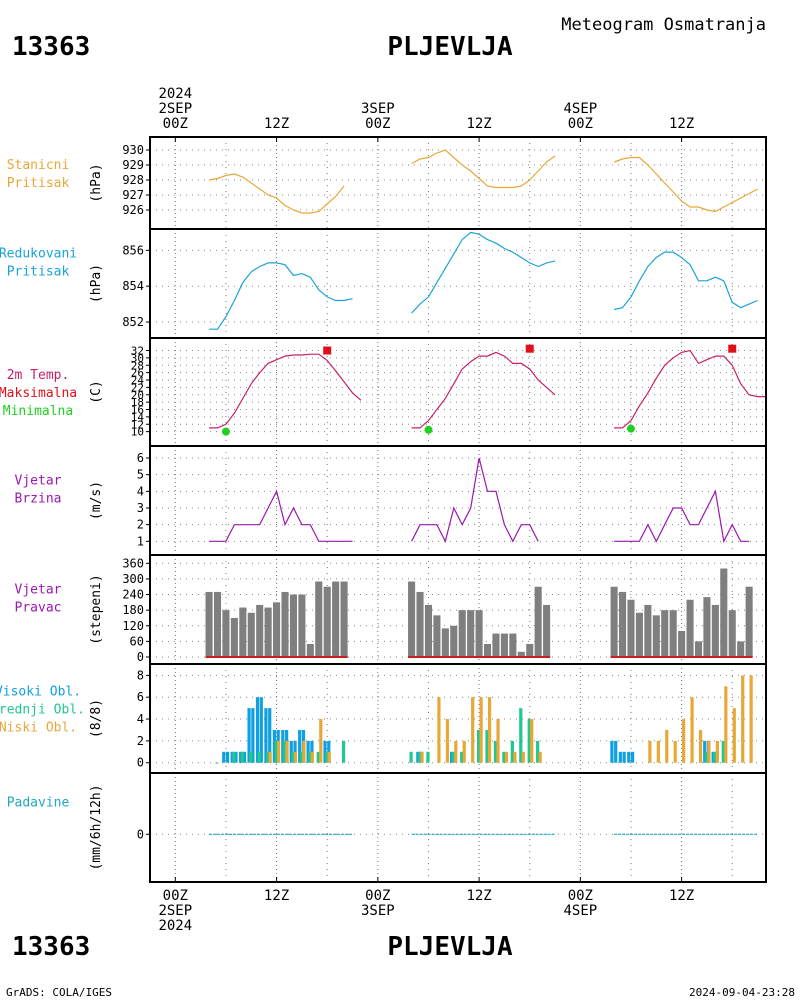 This screenshot has width=800, height=1000. Describe the element at coordinates (140, 508) in the screenshot. I see `ytick-label: 3` at that location.